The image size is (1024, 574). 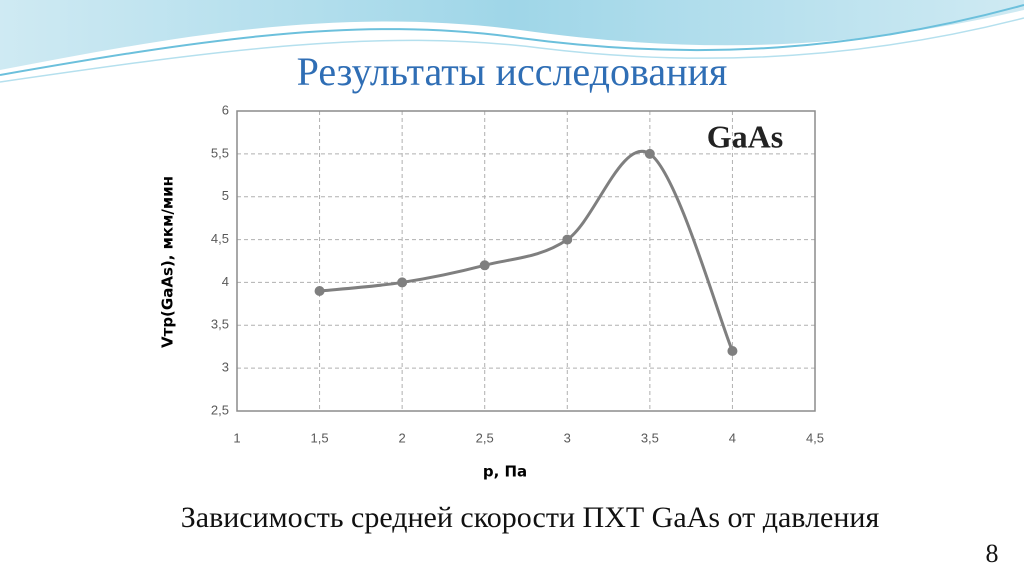 I want to click on page-number: 8, so click(x=992, y=553).